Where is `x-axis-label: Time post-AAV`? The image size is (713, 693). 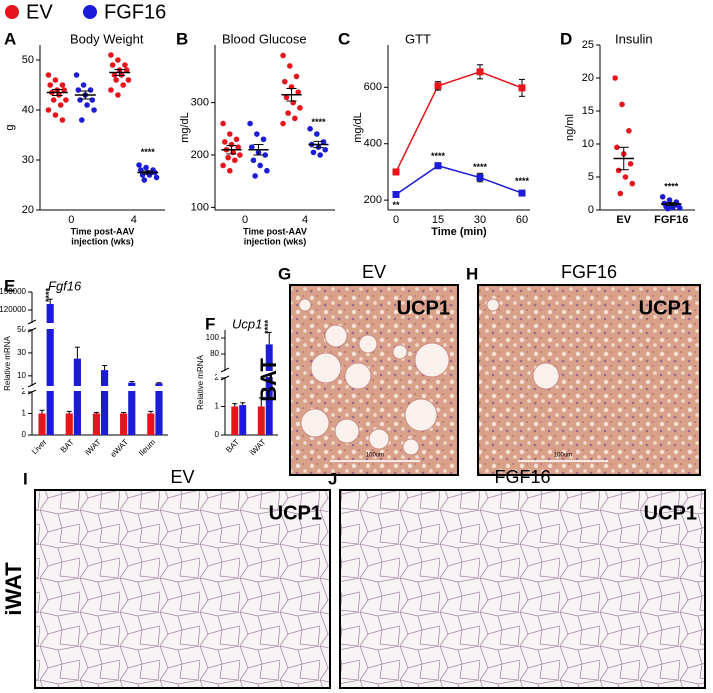
x-axis-label: Time post-AAV is located at coordinates (275, 231).